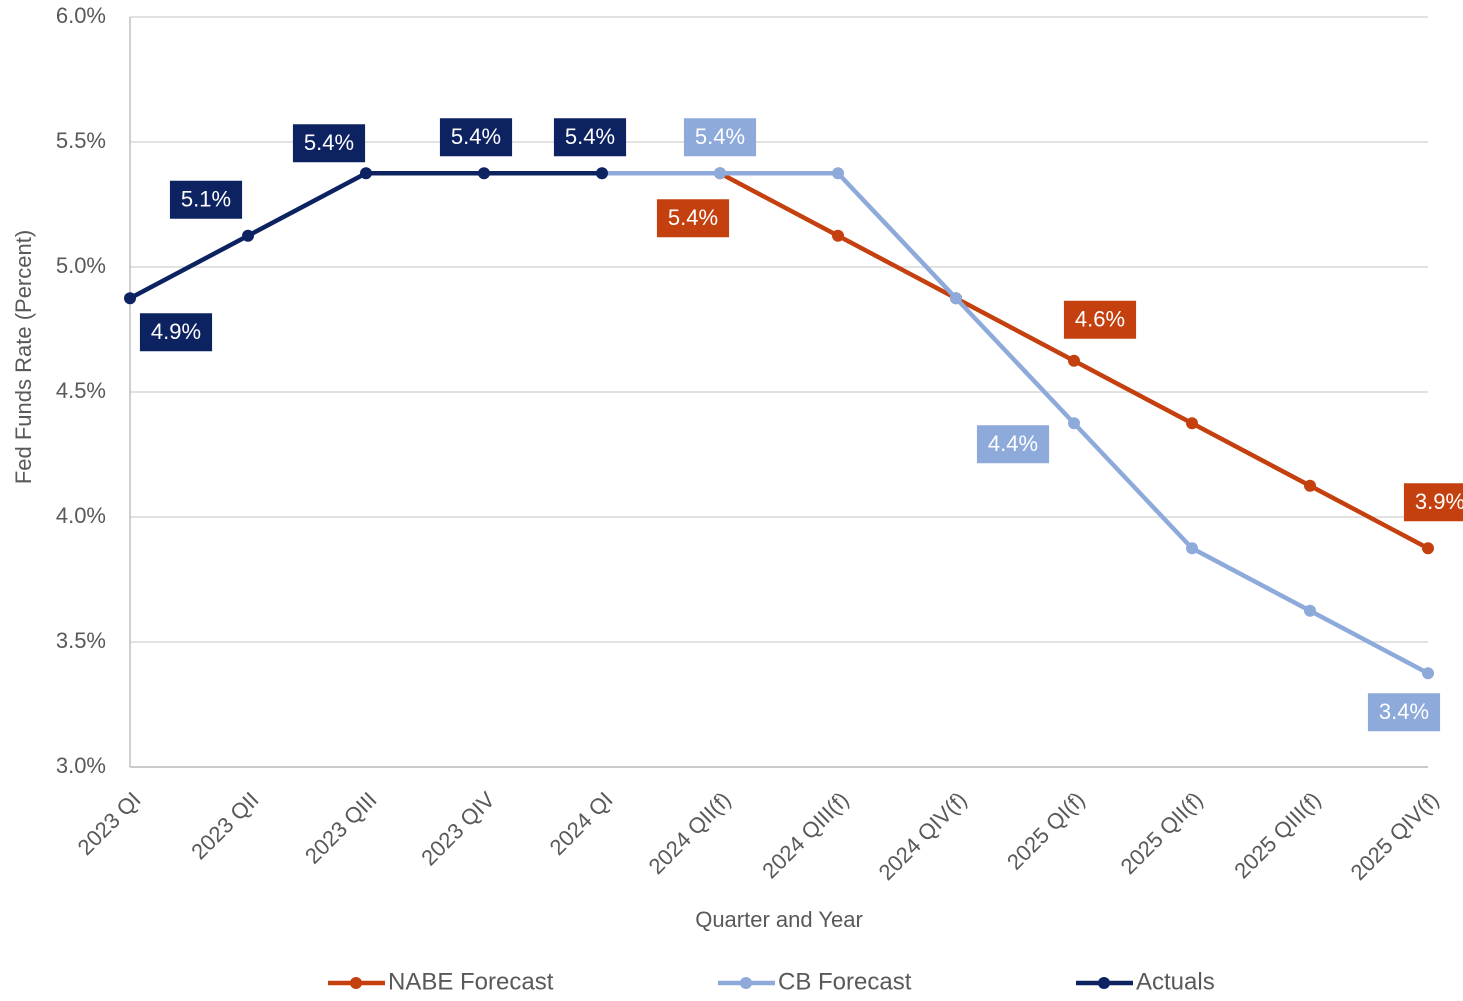  What do you see at coordinates (779, 919) in the screenshot?
I see `x-axis-title: Quarter and Year` at bounding box center [779, 919].